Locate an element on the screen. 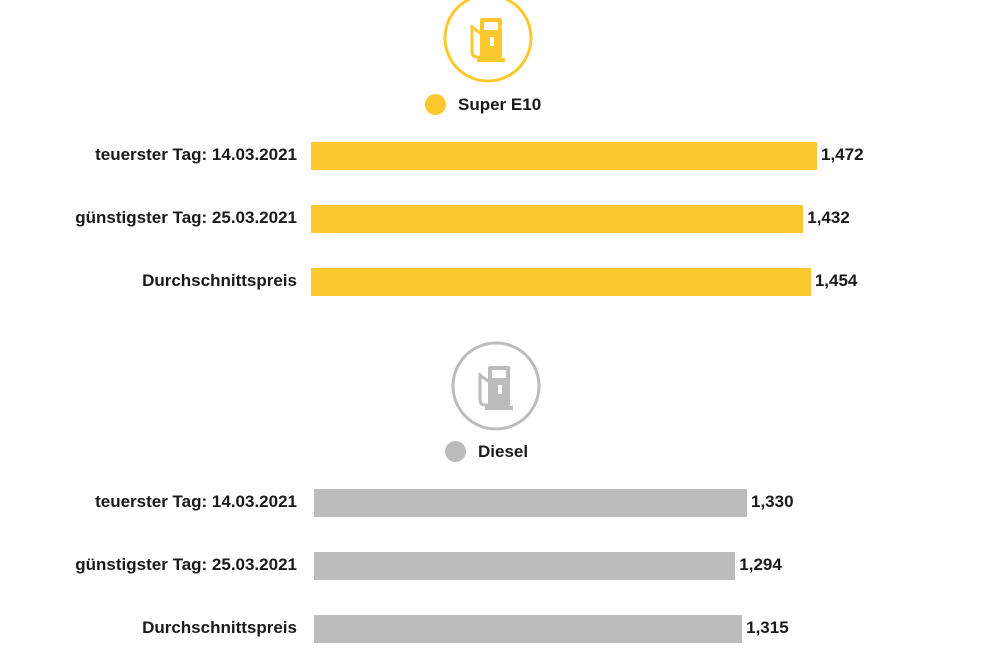  legend-label: Diesel is located at coordinates (503, 451).